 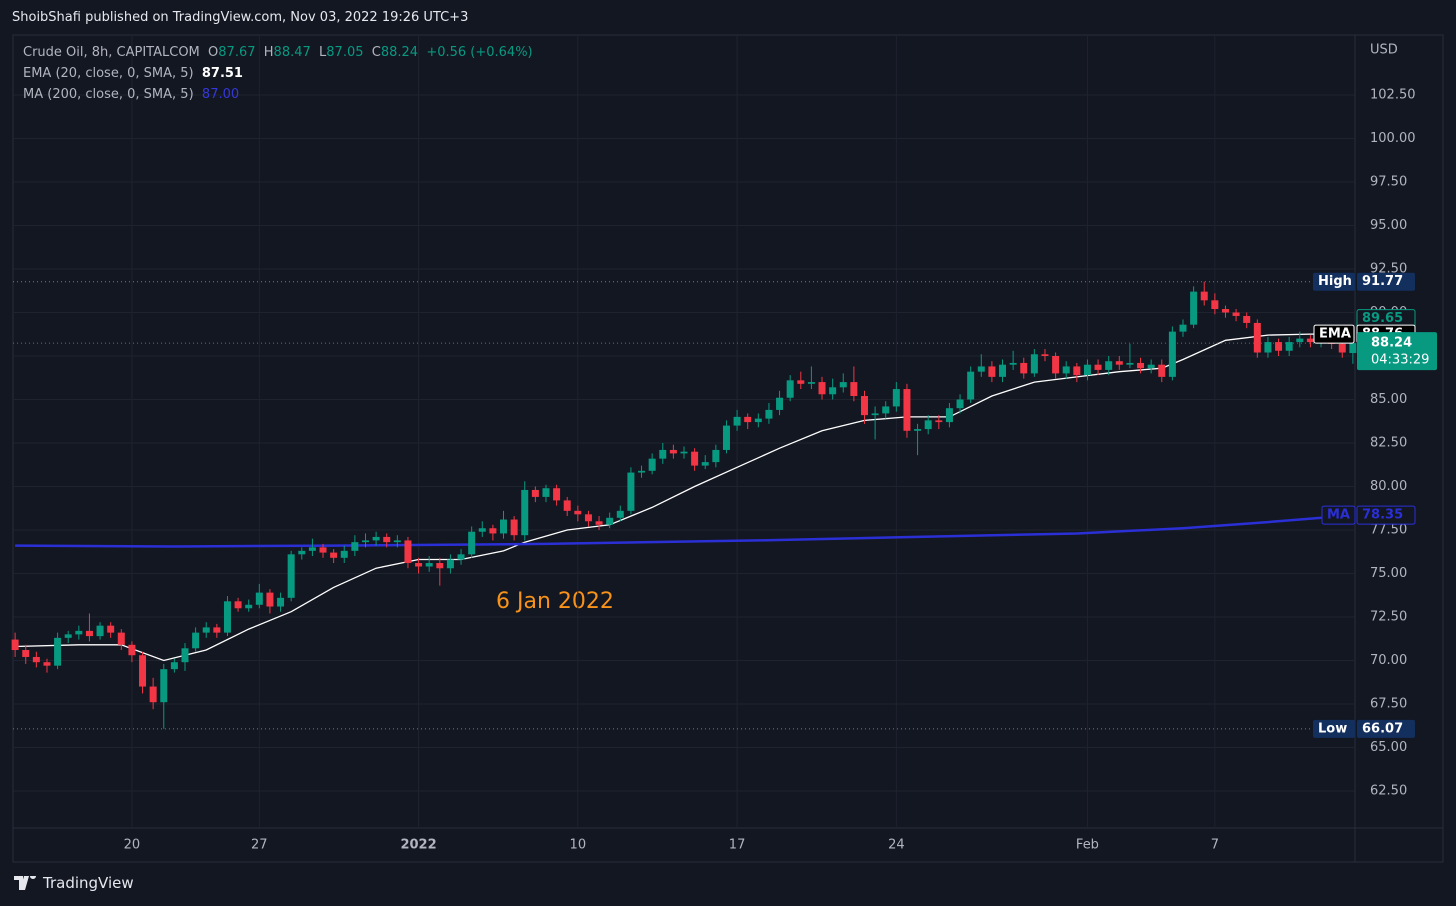 What do you see at coordinates (399, 52) in the screenshot?
I see `ohlc-value: 88.24` at bounding box center [399, 52].